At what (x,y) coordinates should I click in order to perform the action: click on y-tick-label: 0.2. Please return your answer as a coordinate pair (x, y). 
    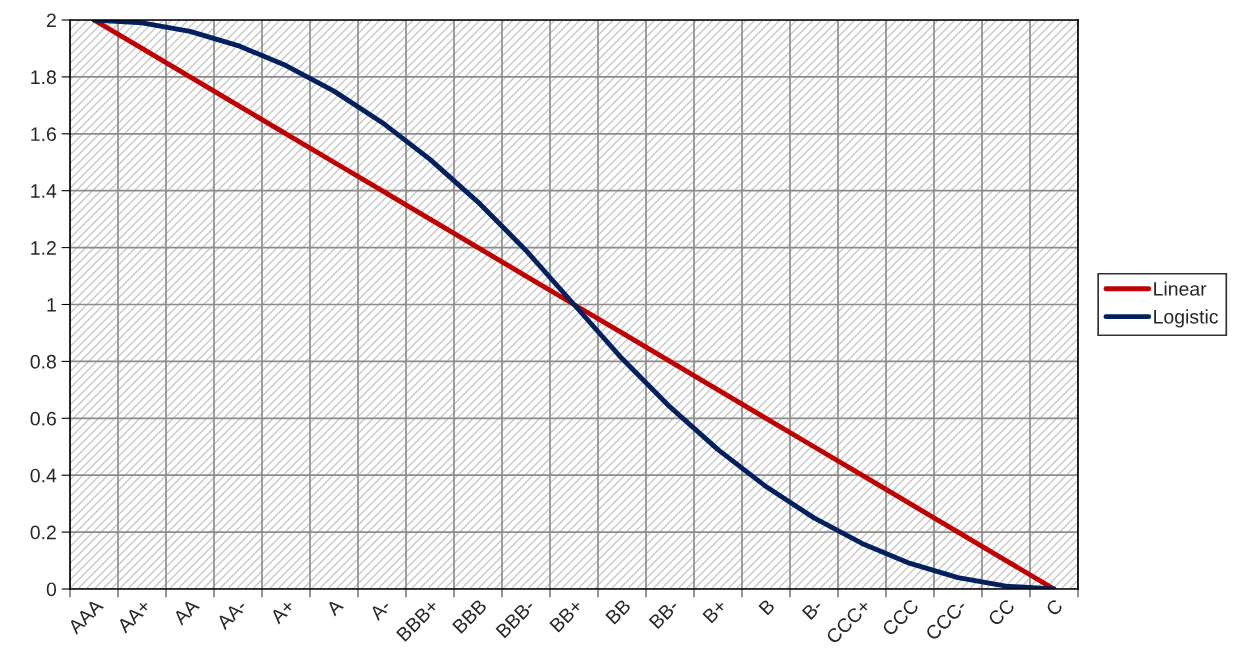
    Looking at the image, I should click on (43, 532).